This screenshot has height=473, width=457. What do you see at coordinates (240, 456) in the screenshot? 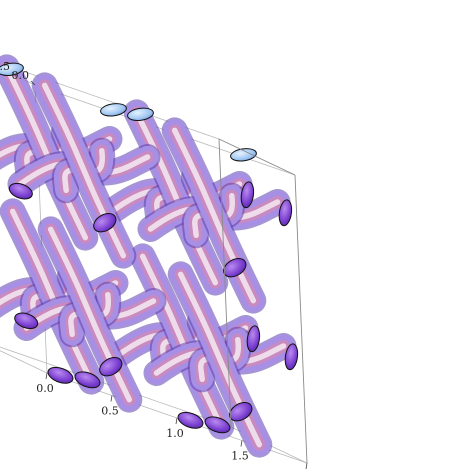
I see `tick-label-x: 1.5` at bounding box center [240, 456].